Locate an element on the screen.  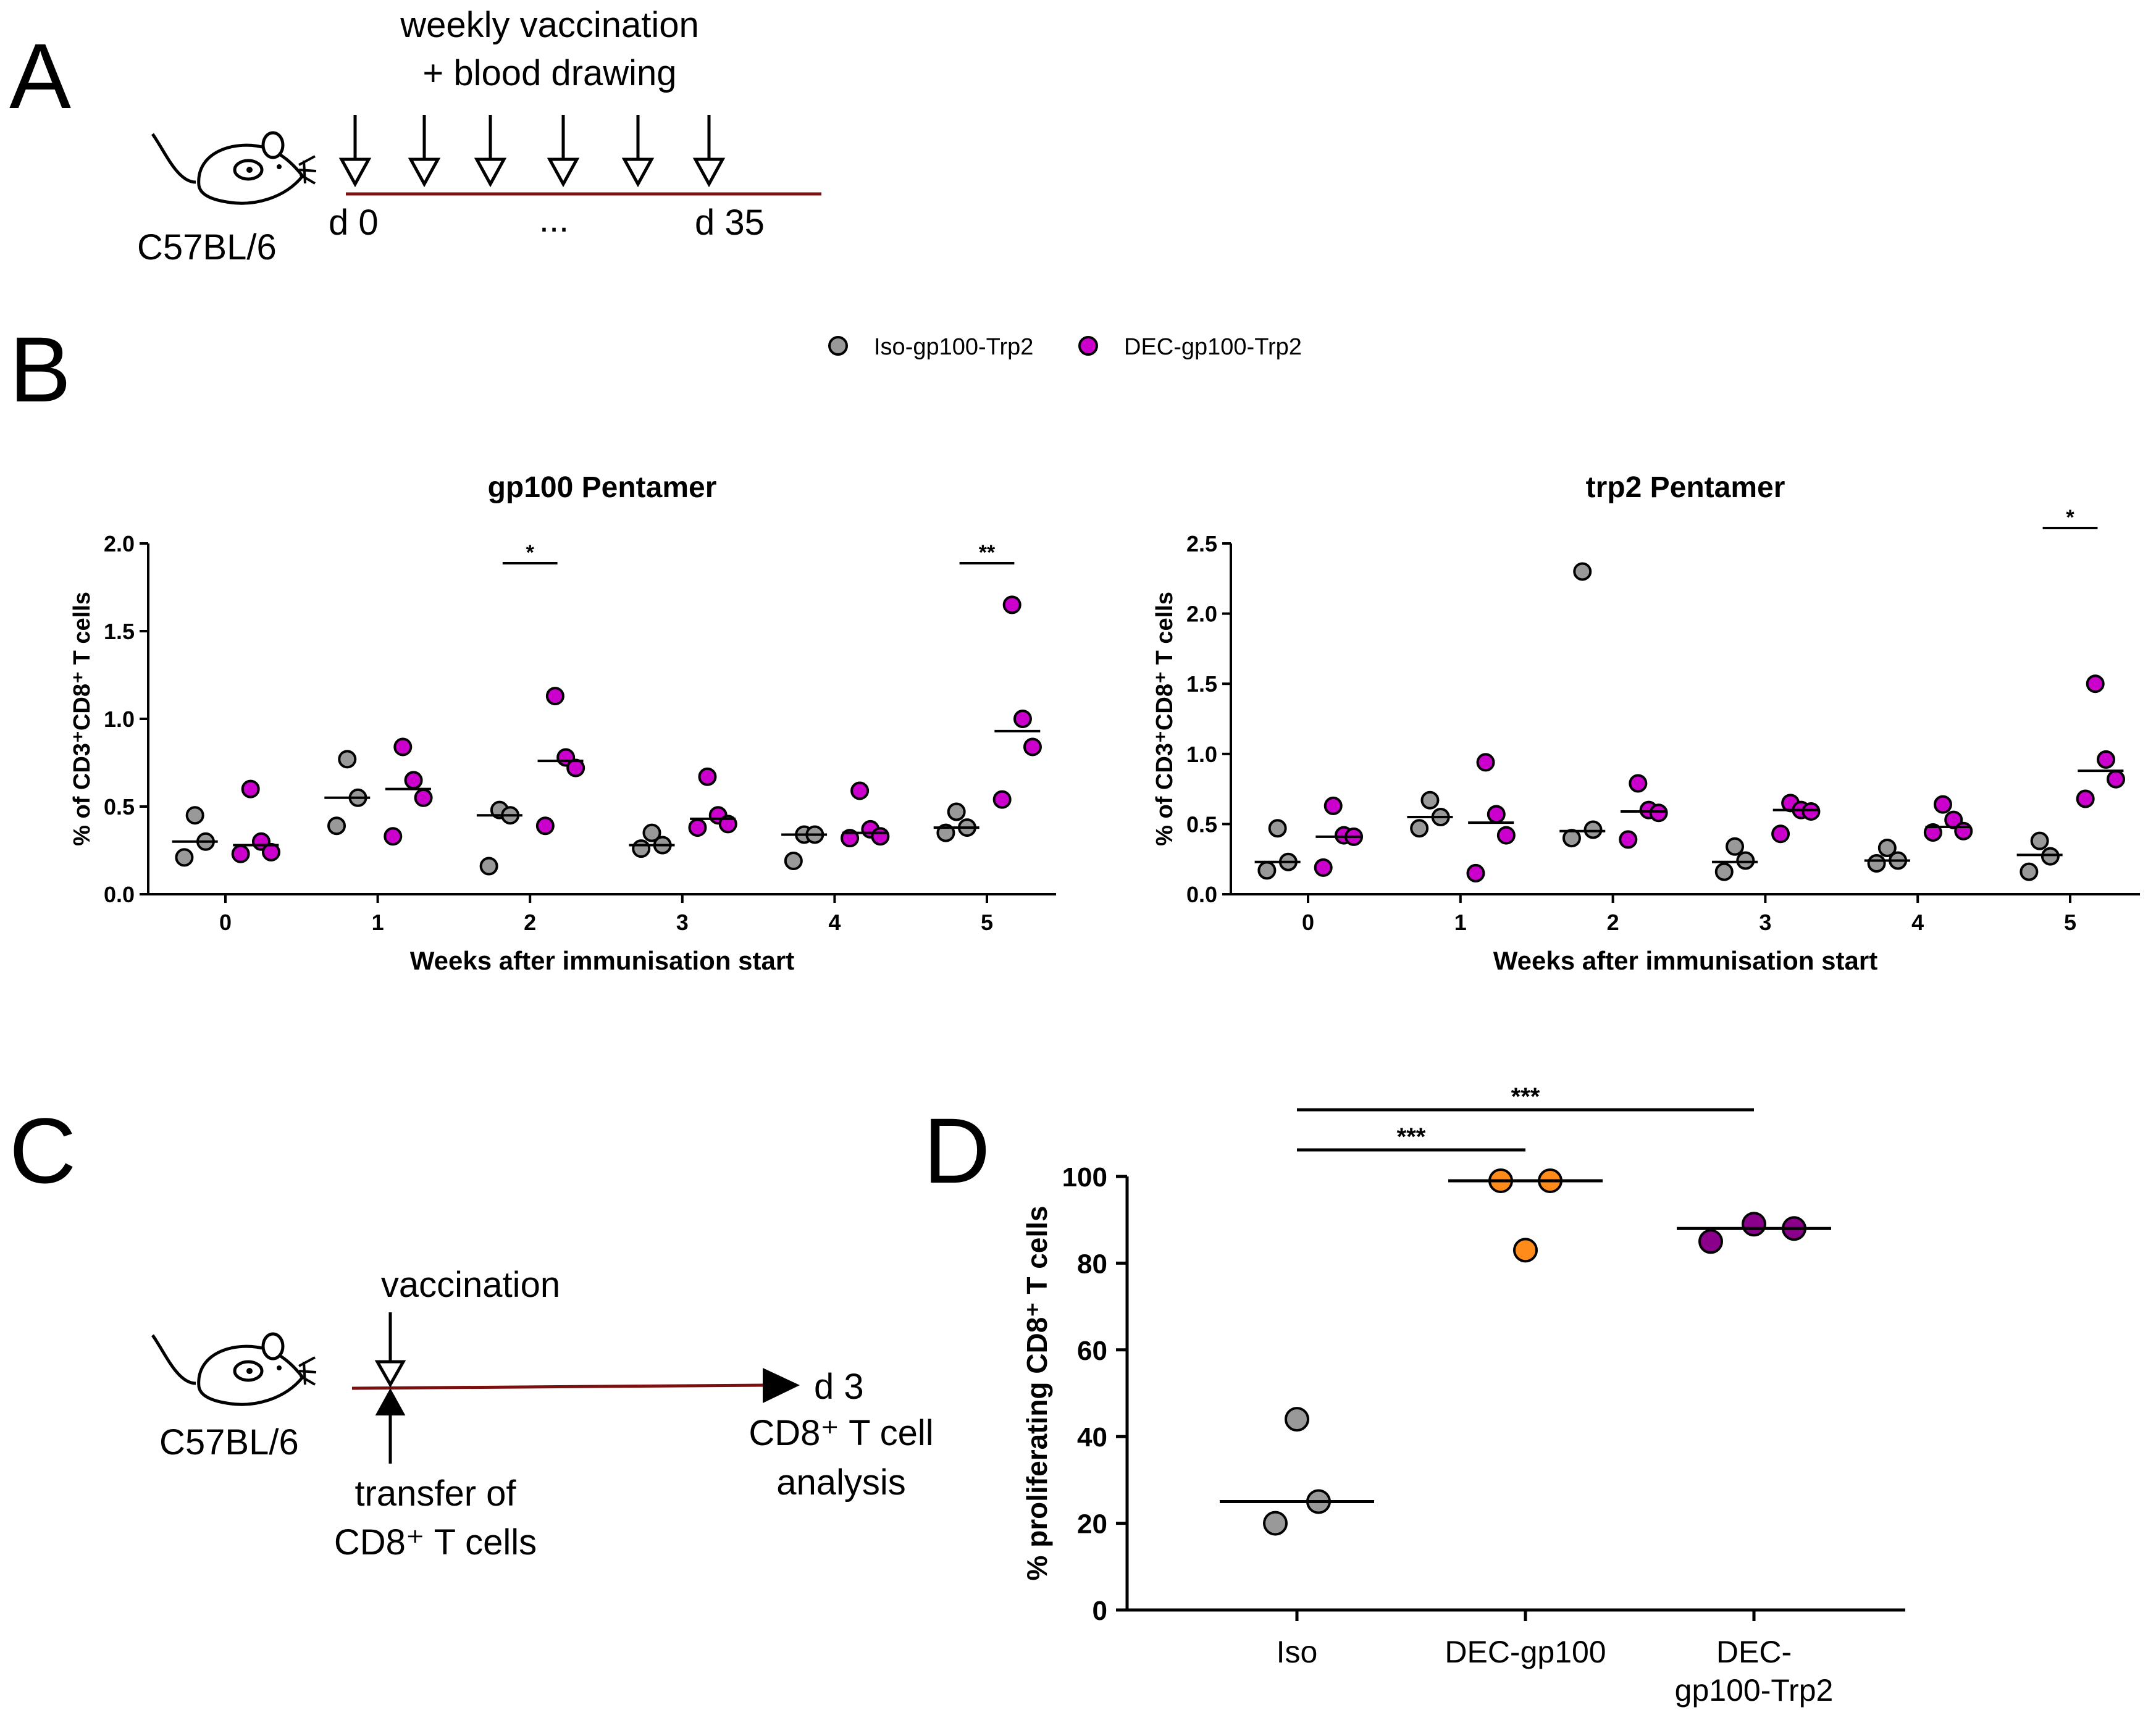
x-tick-label: 2 is located at coordinates (530, 922).